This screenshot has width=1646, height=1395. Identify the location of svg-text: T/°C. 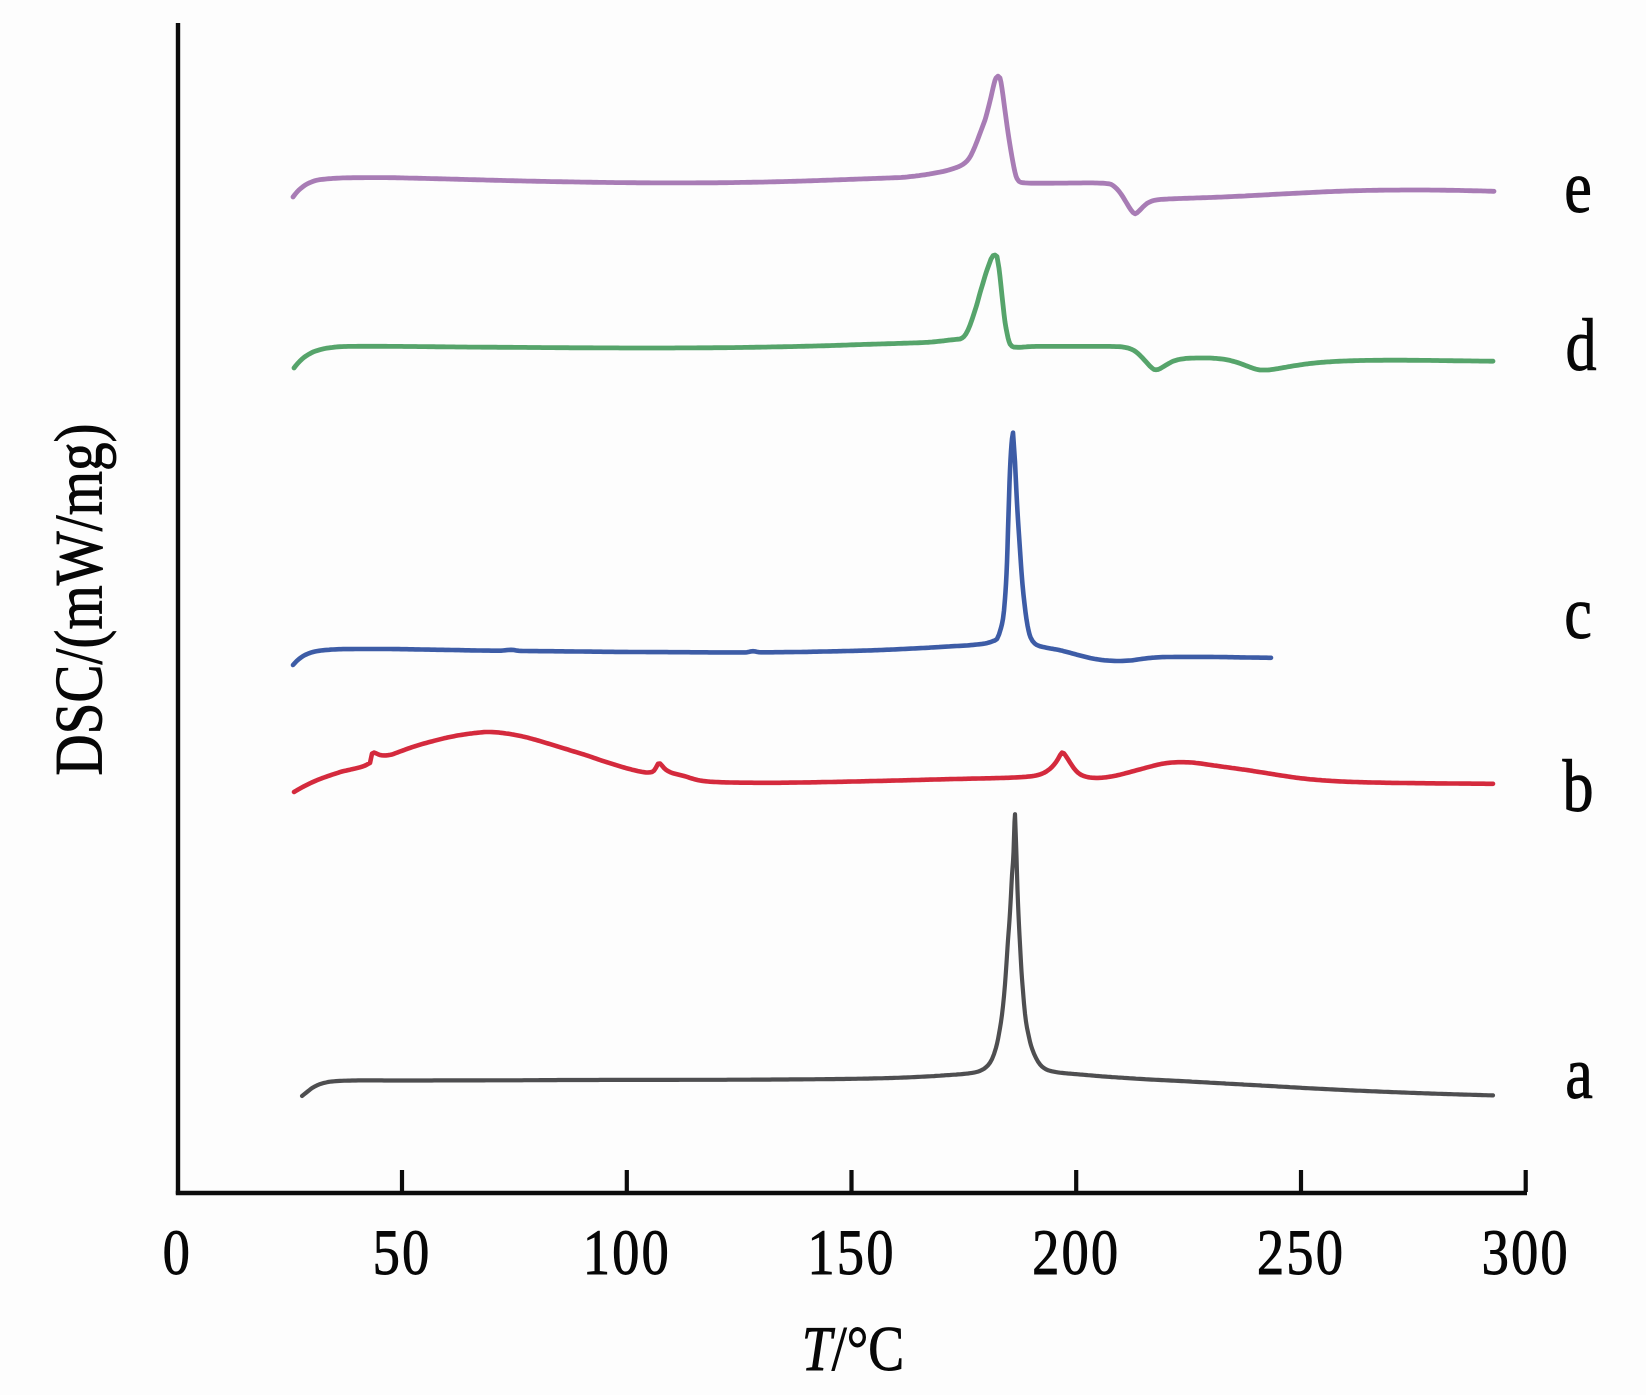
(853, 1348).